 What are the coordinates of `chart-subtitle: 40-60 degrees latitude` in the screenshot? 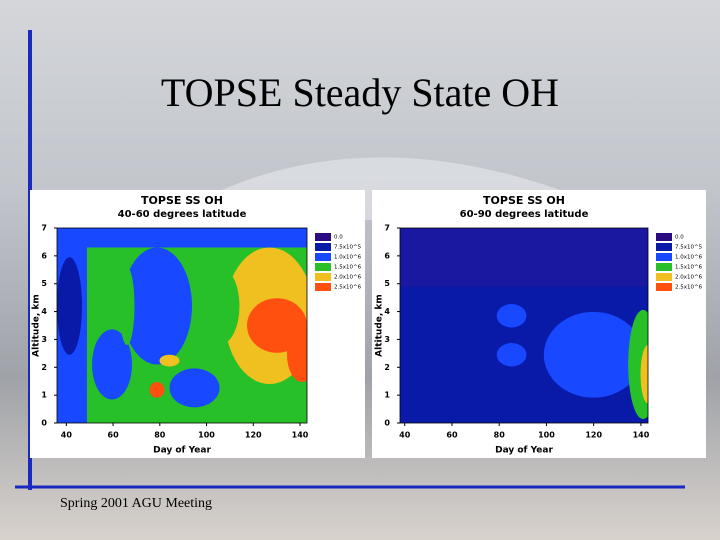 It's located at (182, 214).